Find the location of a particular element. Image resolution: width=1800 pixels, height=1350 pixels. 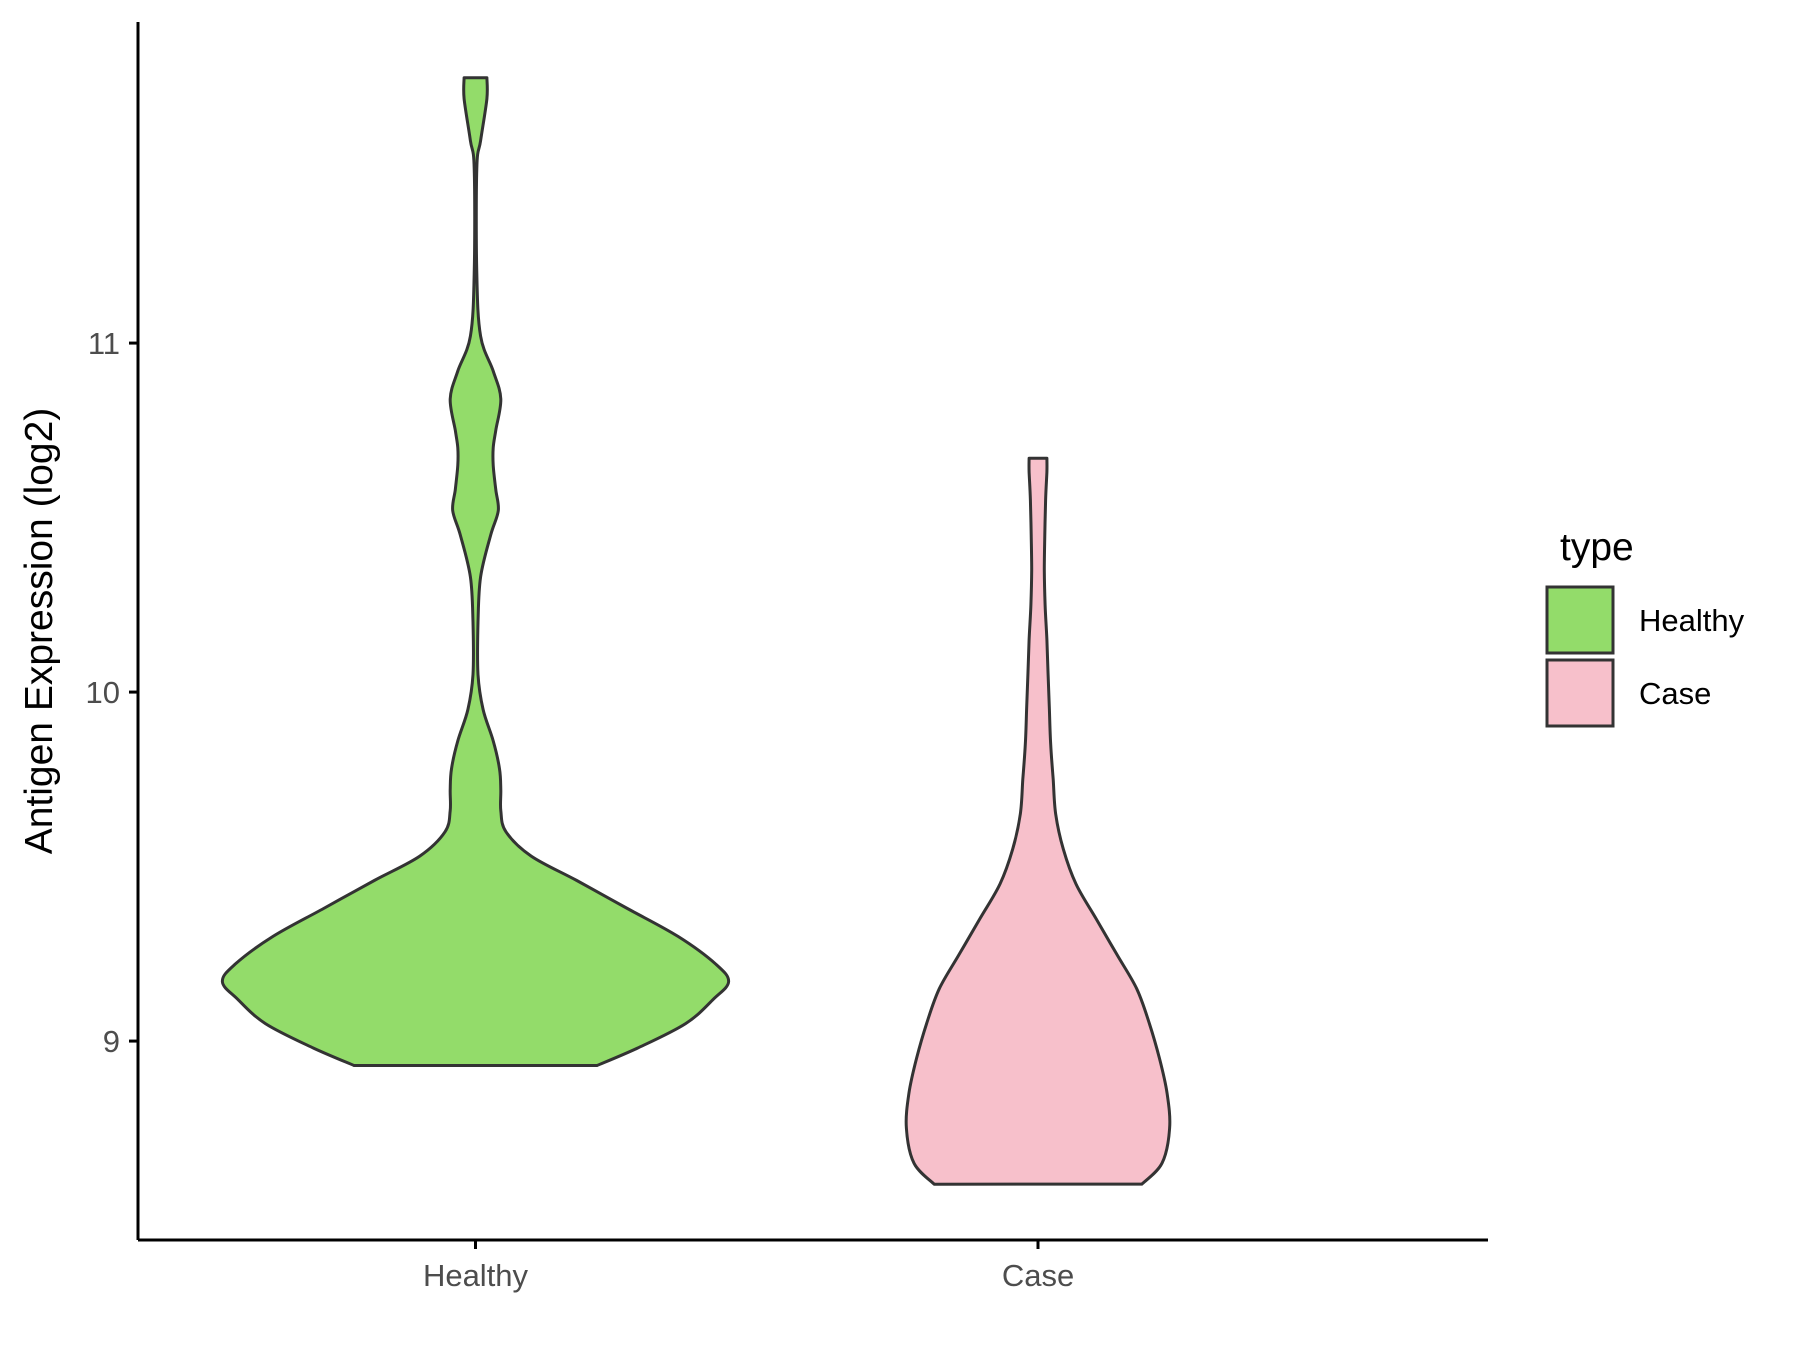

violin-case is located at coordinates (1038, 821).